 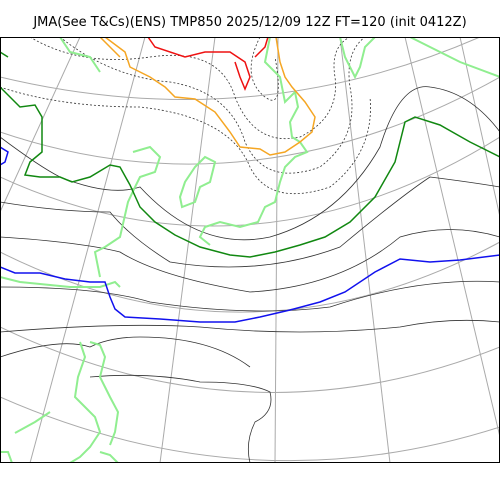 I want to click on isotherm-orange, so click(x=207, y=96).